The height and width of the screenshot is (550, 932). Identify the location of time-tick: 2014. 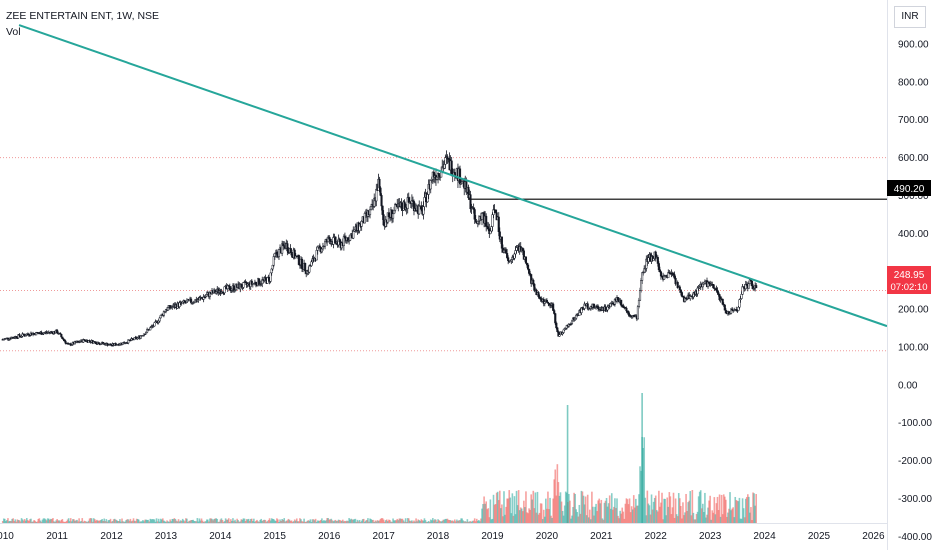
(220, 536).